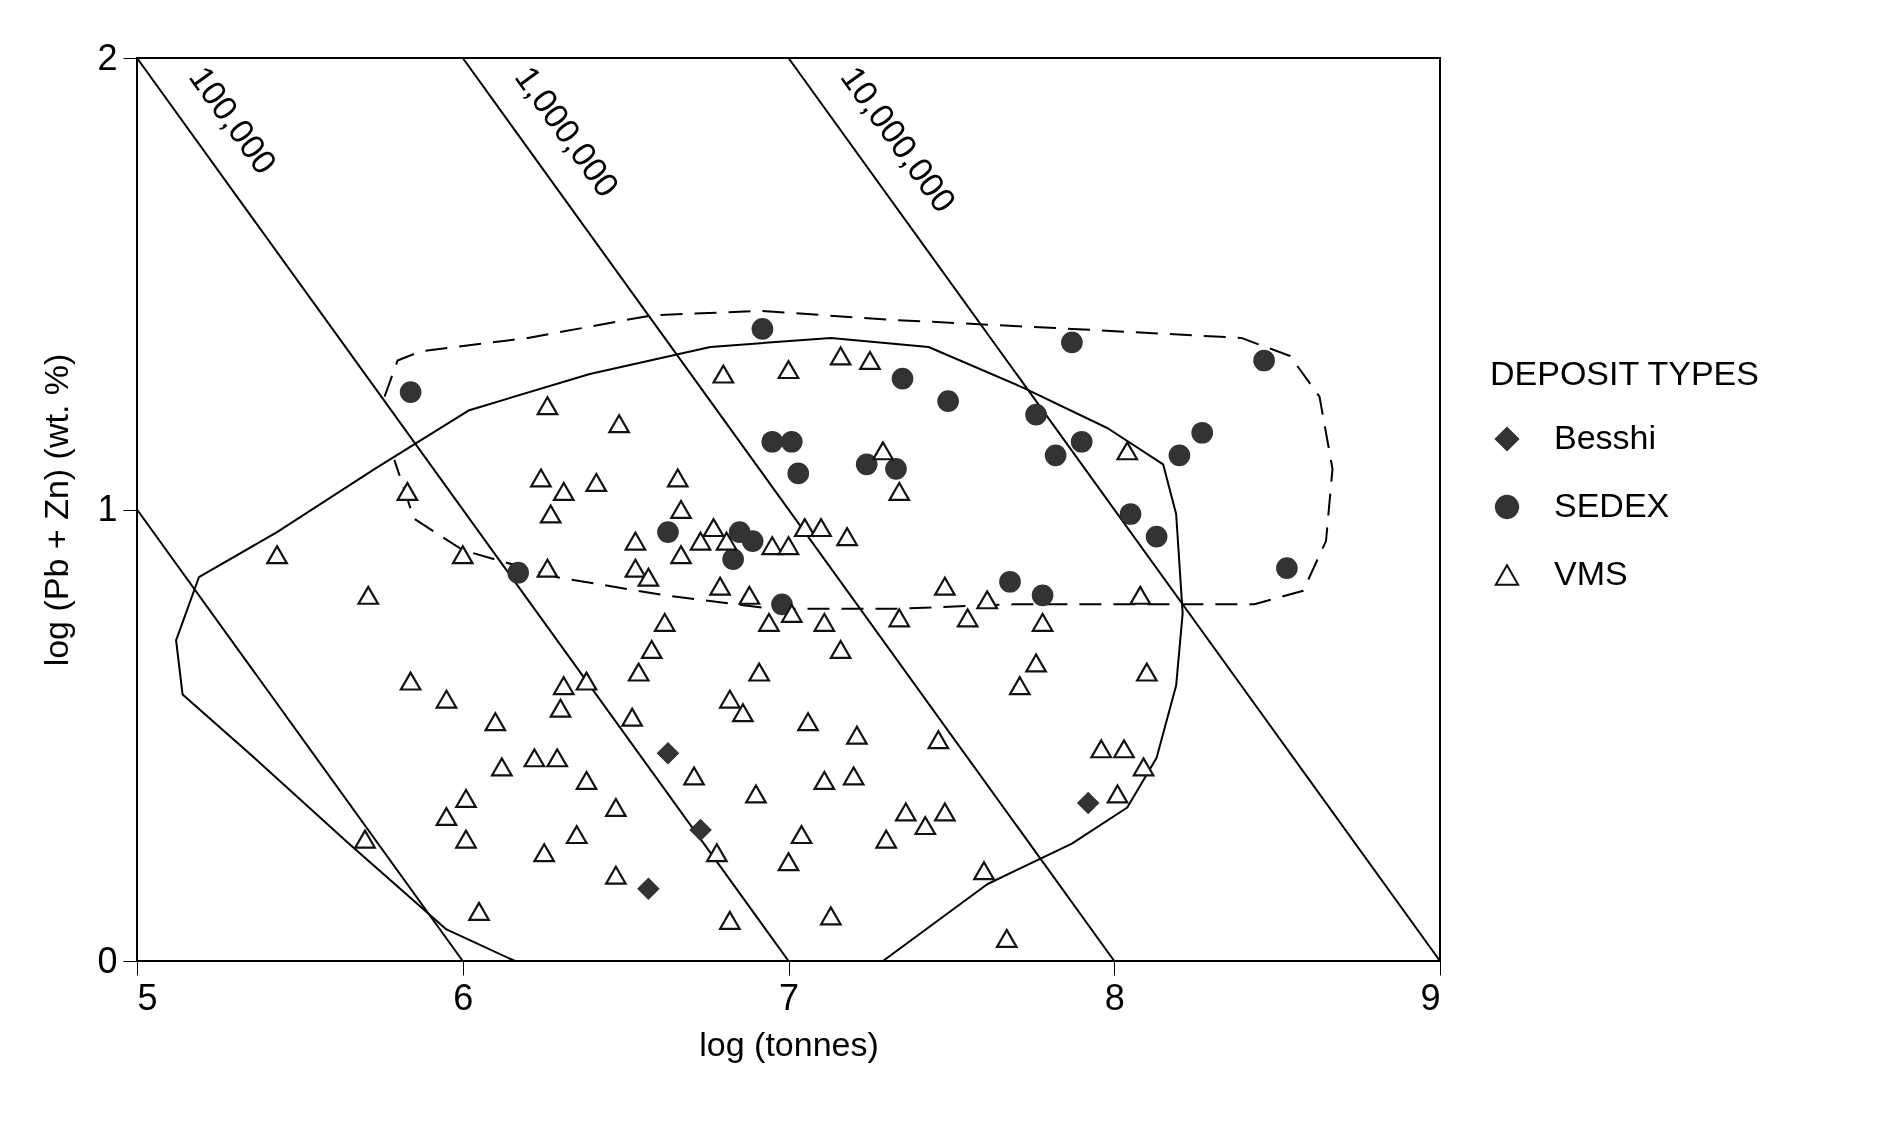  Describe the element at coordinates (1114, 997) in the screenshot. I see `x-tick-label: 8` at that location.